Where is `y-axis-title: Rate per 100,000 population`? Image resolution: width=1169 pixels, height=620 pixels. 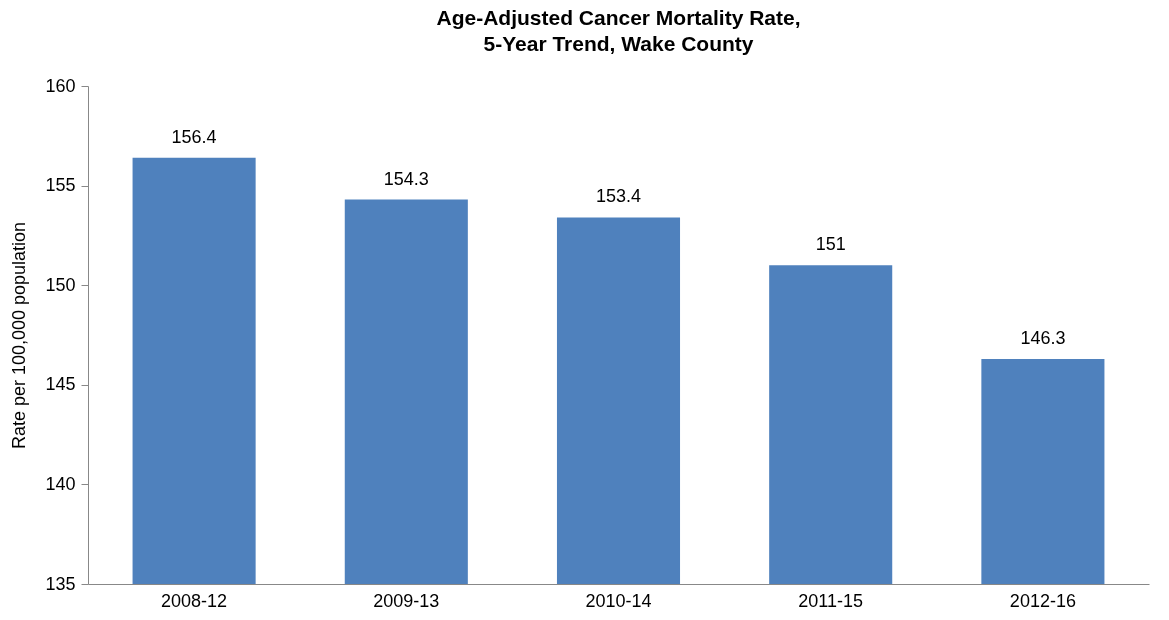
y-axis-title: Rate per 100,000 population is located at coordinates (19, 335).